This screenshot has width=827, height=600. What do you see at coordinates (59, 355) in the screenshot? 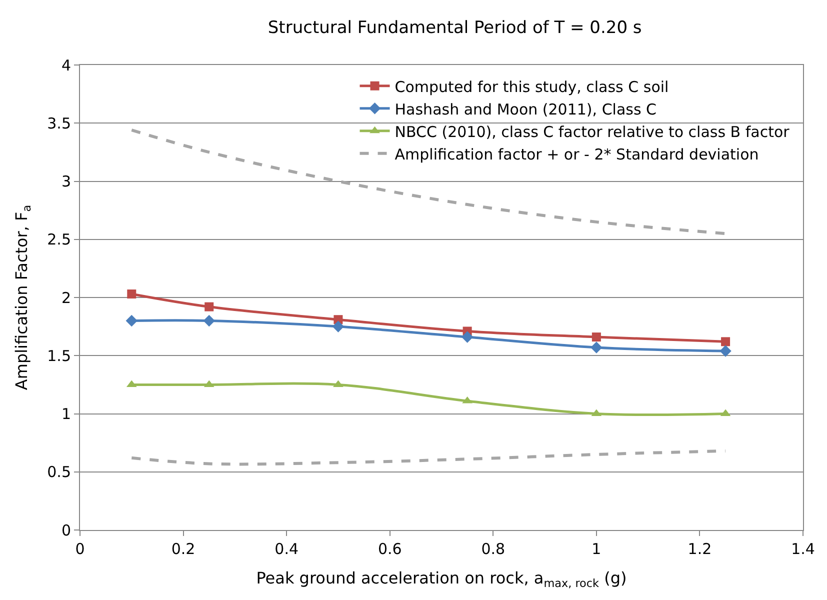
I see `y-tick-label: 1.5` at bounding box center [59, 355].